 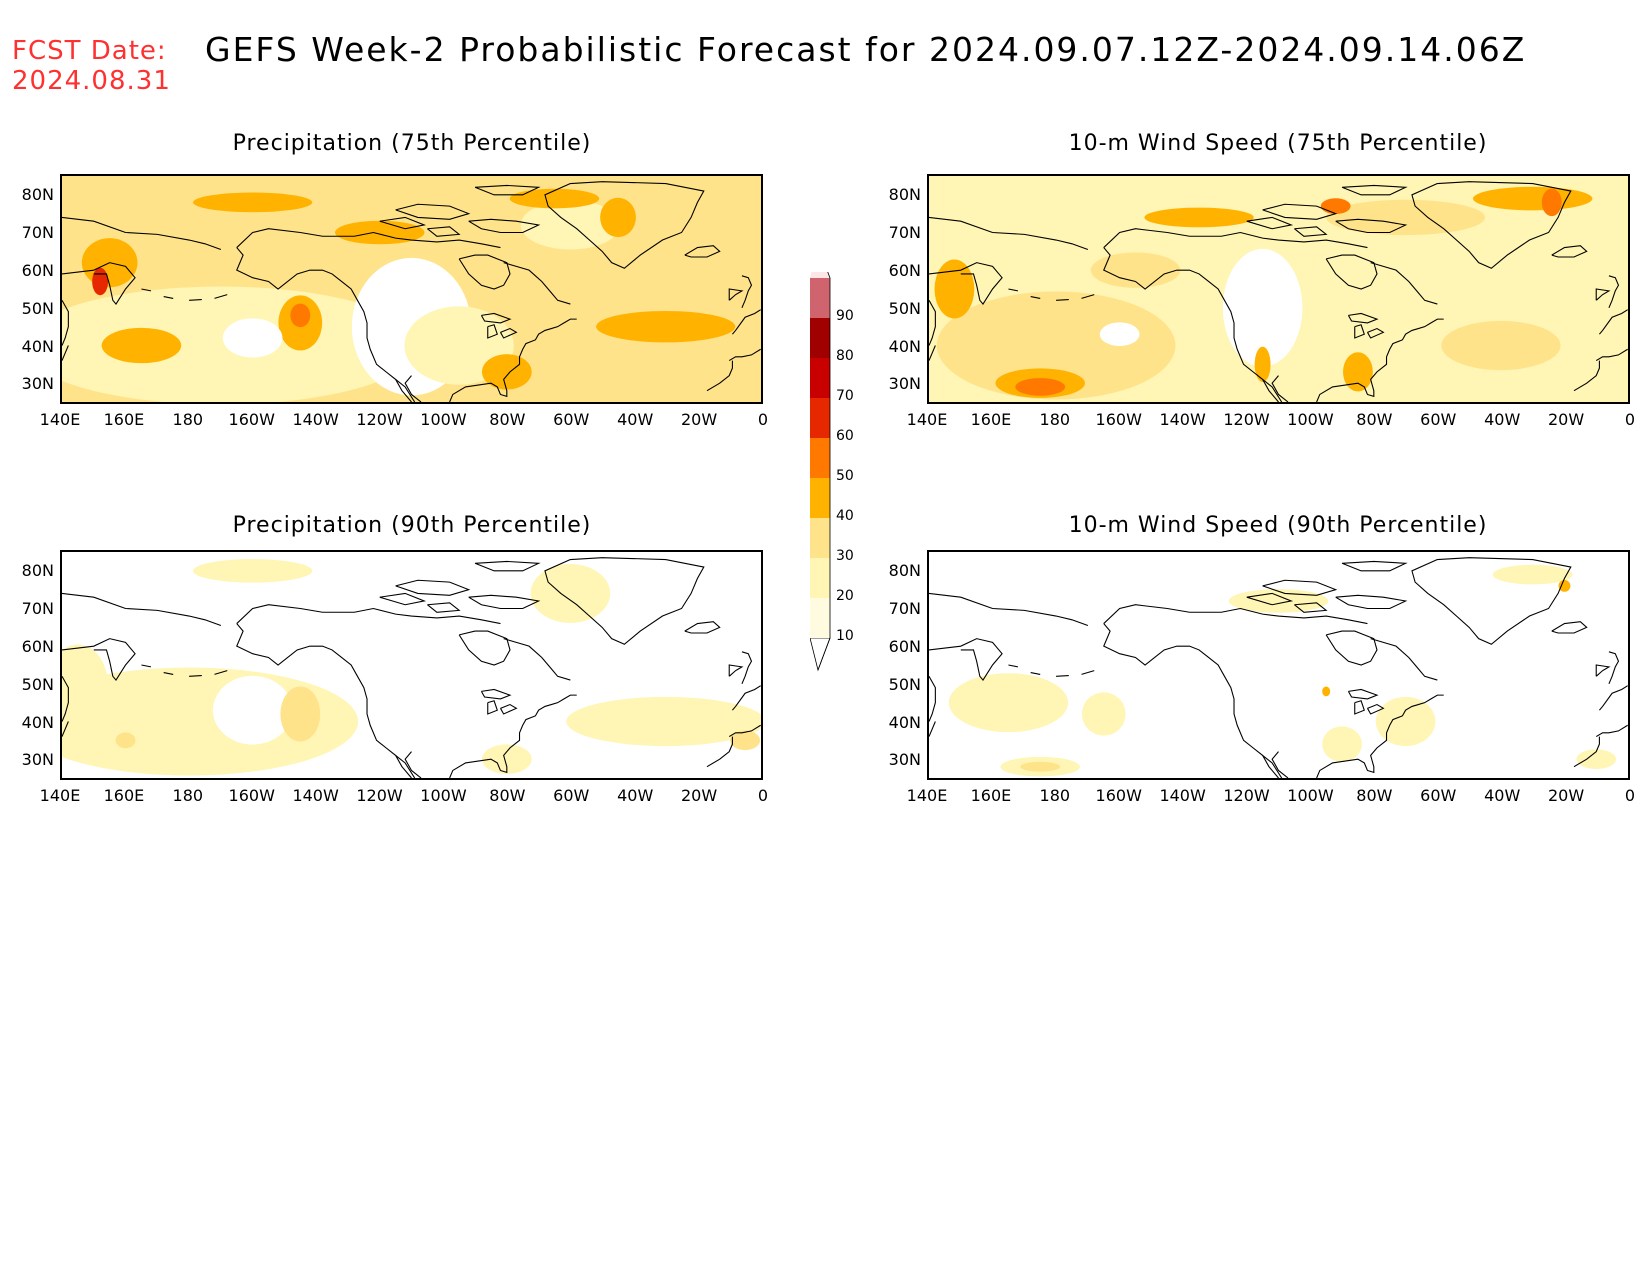 I want to click on lat-label: 50N, so click(x=37, y=684).